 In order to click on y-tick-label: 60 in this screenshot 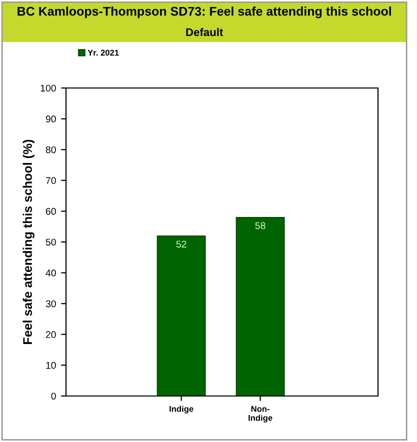, I will do `click(51, 211)`.